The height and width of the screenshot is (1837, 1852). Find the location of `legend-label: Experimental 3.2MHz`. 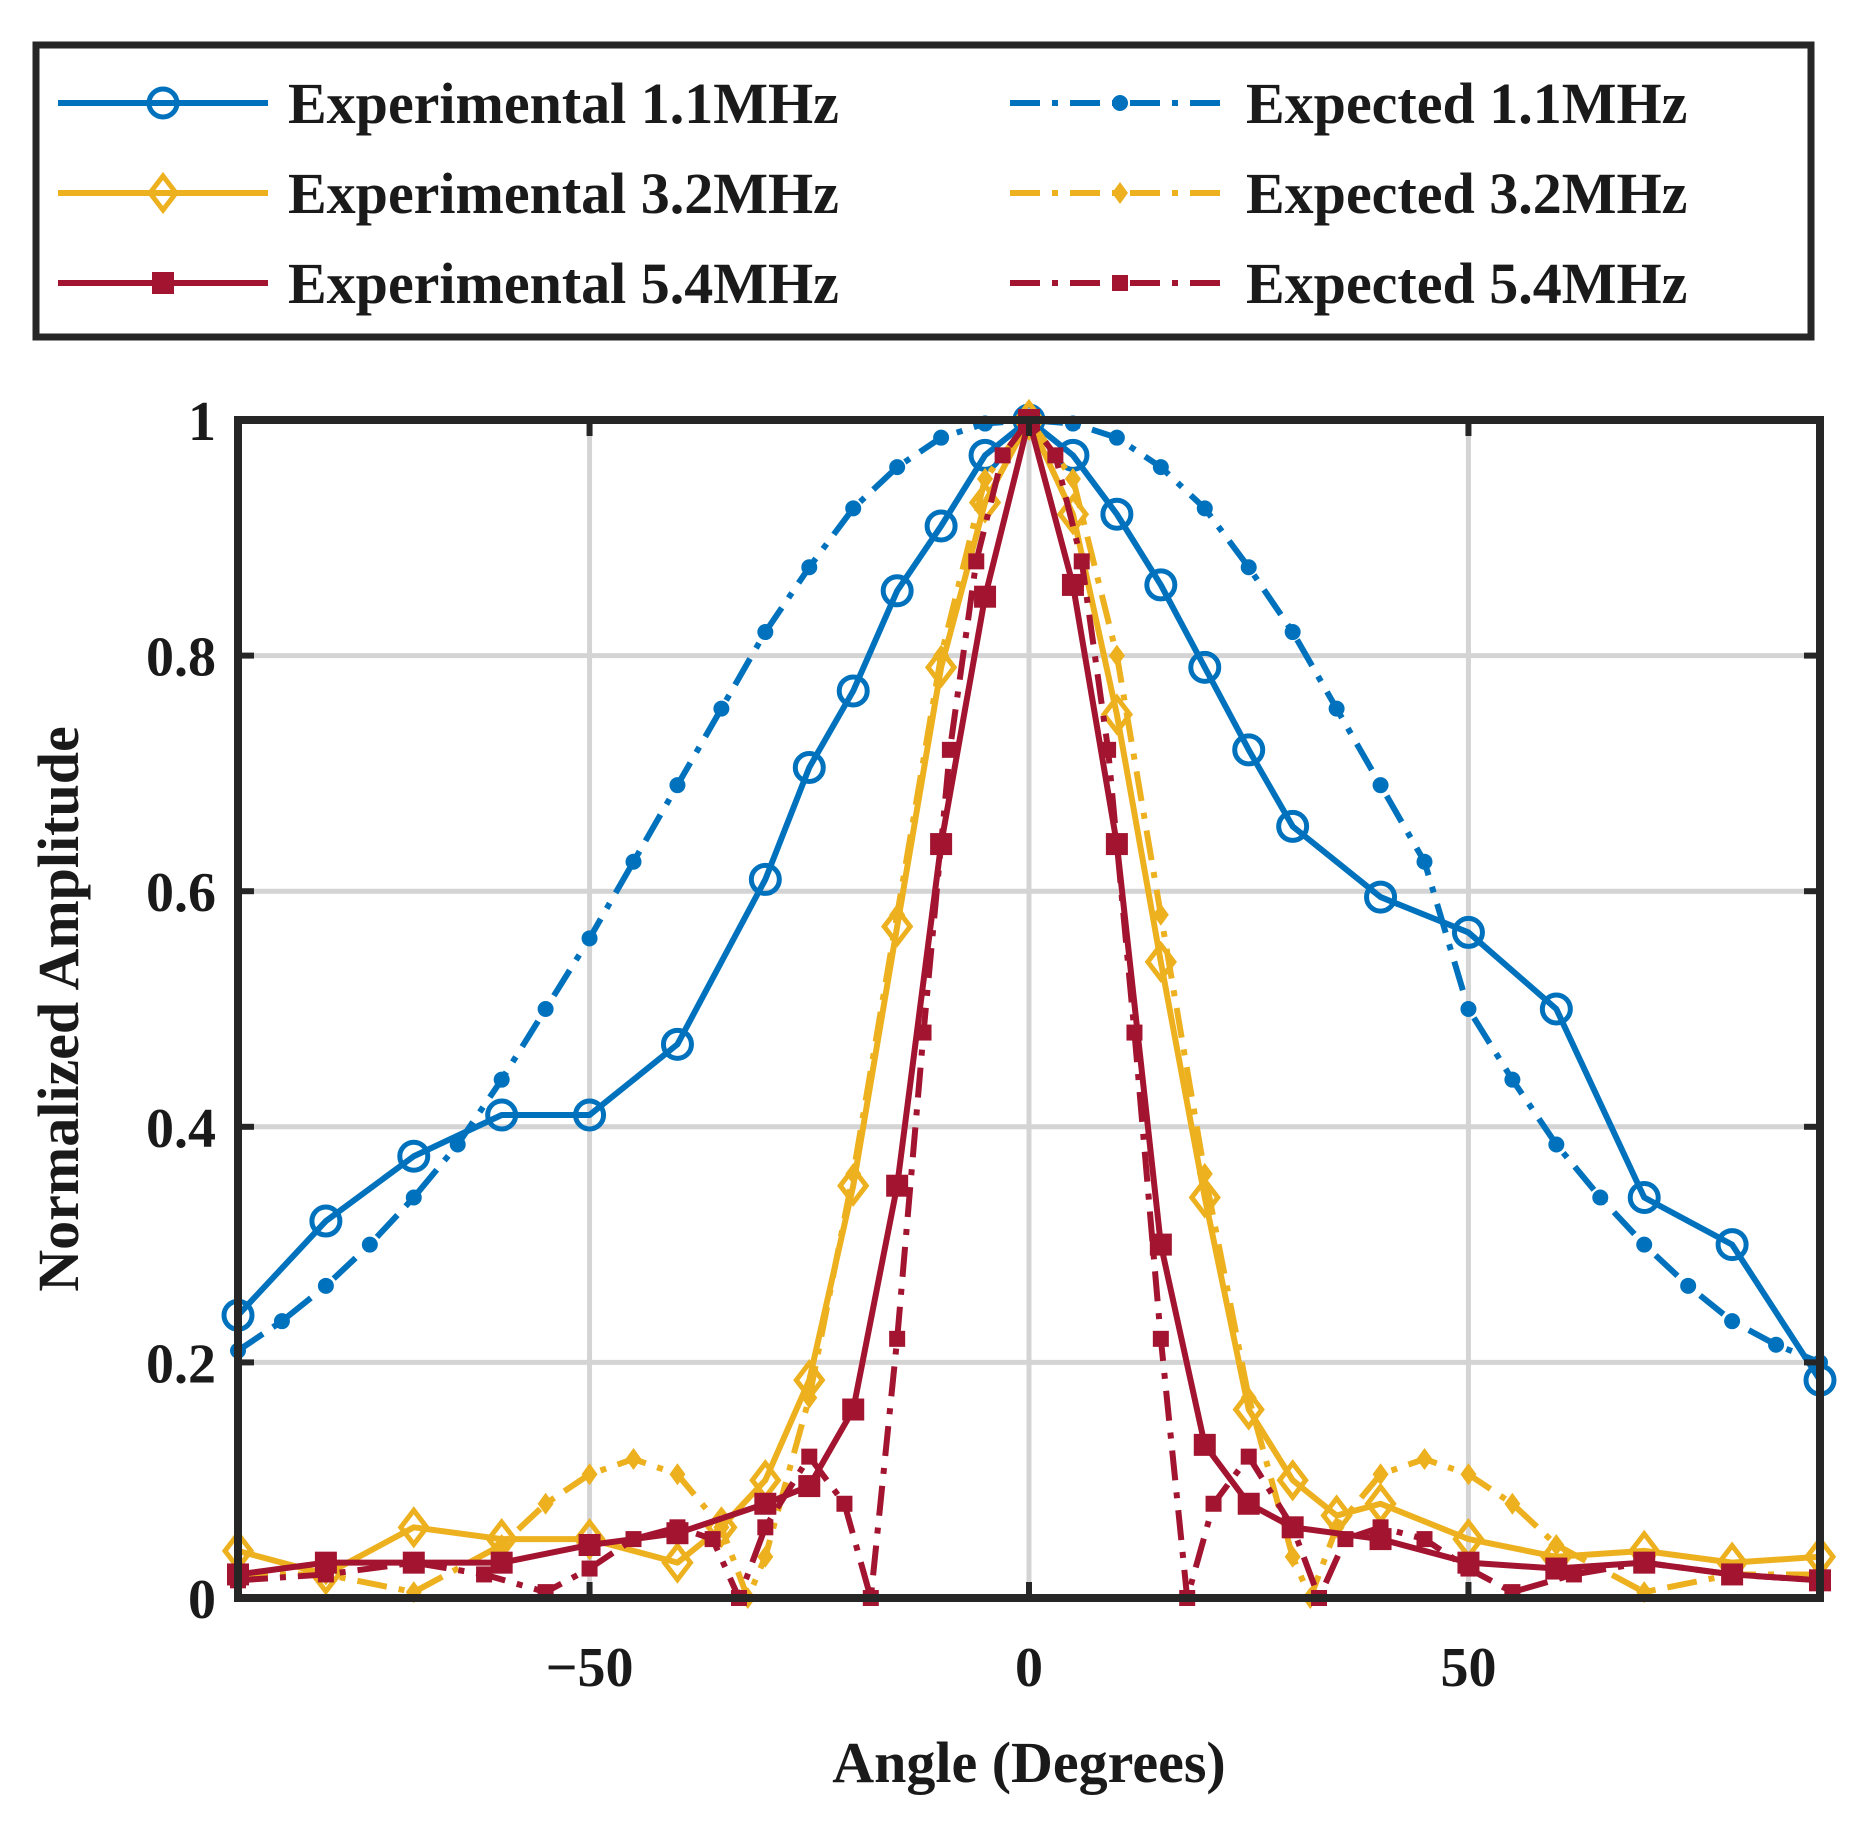

legend-label: Experimental 3.2MHz is located at coordinates (563, 193).